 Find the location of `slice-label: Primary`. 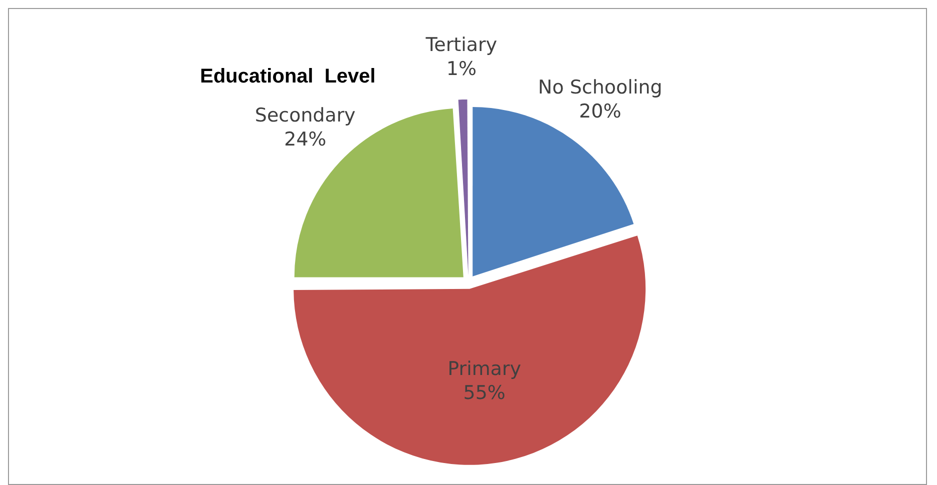

slice-label: Primary is located at coordinates (485, 369).